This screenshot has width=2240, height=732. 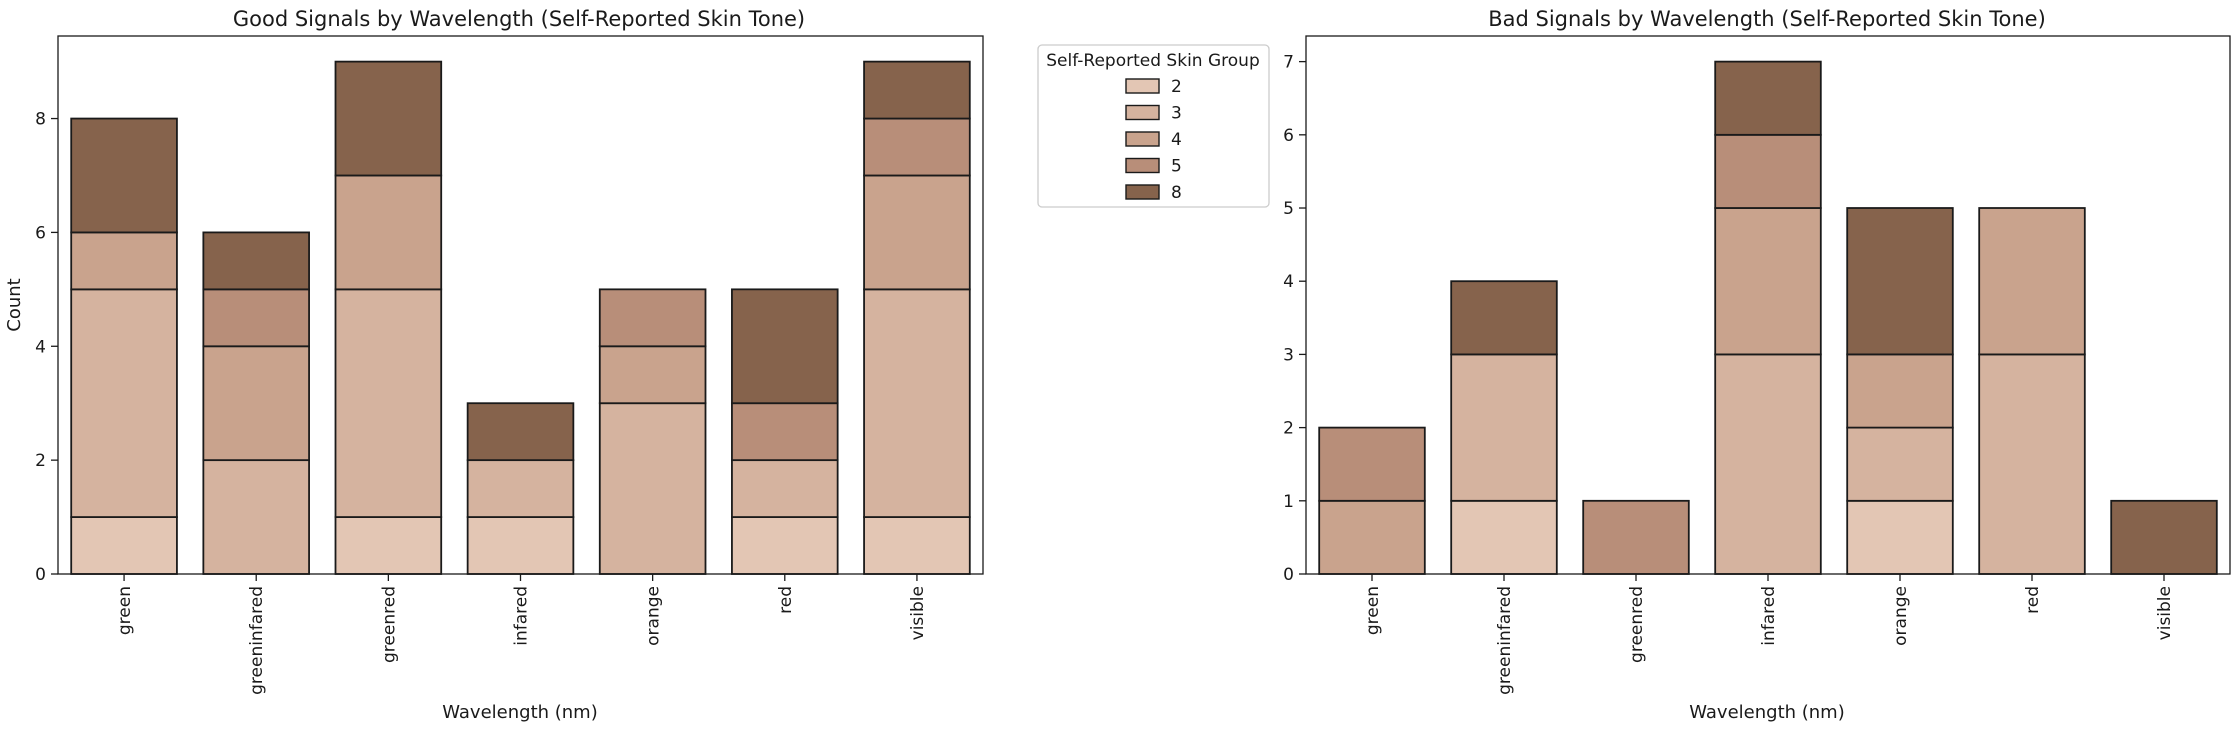 I want to click on legend-label-4: 4, so click(x=1176, y=140).